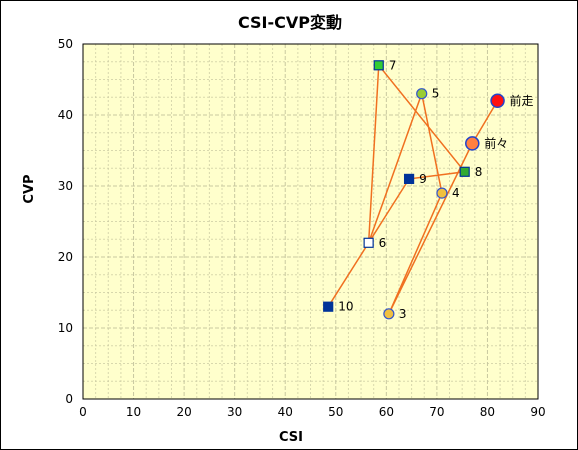  Describe the element at coordinates (65, 257) in the screenshot. I see `y-tick-label: 20` at that location.